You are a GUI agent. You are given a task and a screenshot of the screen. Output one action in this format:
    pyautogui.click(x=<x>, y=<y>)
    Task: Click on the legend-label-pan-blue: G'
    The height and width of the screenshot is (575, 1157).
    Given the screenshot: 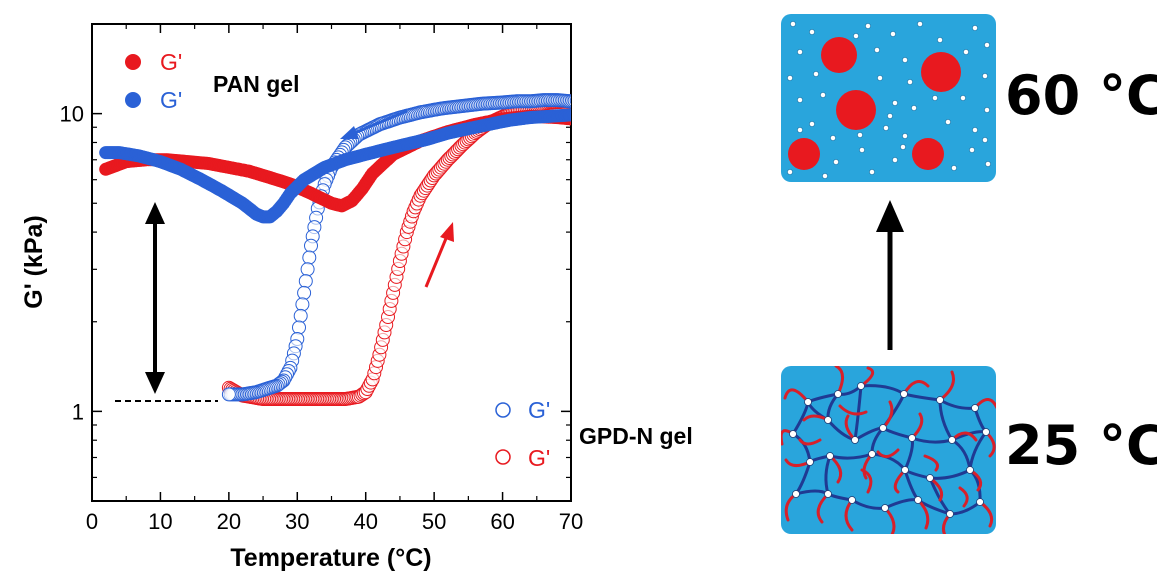 What is the action you would take?
    pyautogui.click(x=171, y=100)
    